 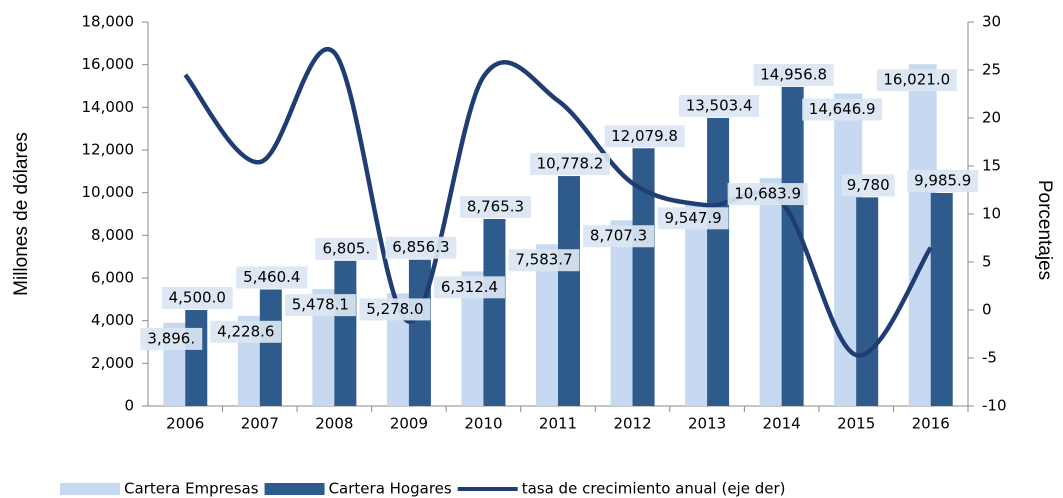 I want to click on y-tick-label: 18,000, so click(x=108, y=22).